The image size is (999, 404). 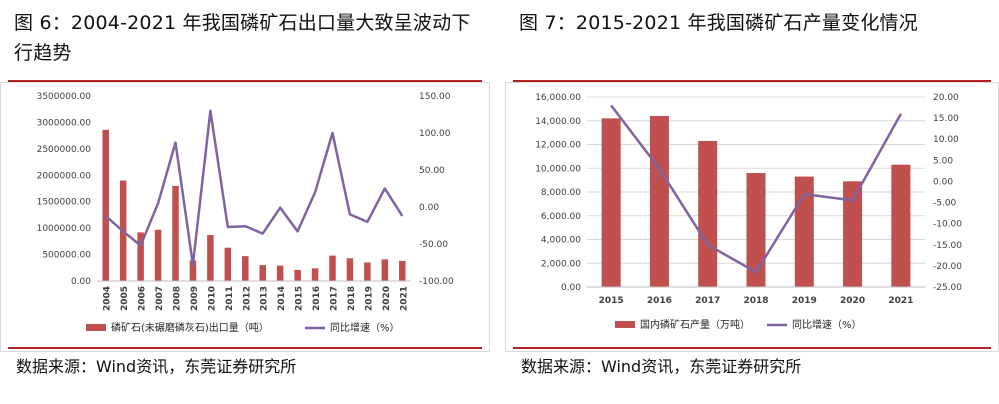 What do you see at coordinates (435, 97) in the screenshot?
I see `right-axis-tick-label: 150.00` at bounding box center [435, 97].